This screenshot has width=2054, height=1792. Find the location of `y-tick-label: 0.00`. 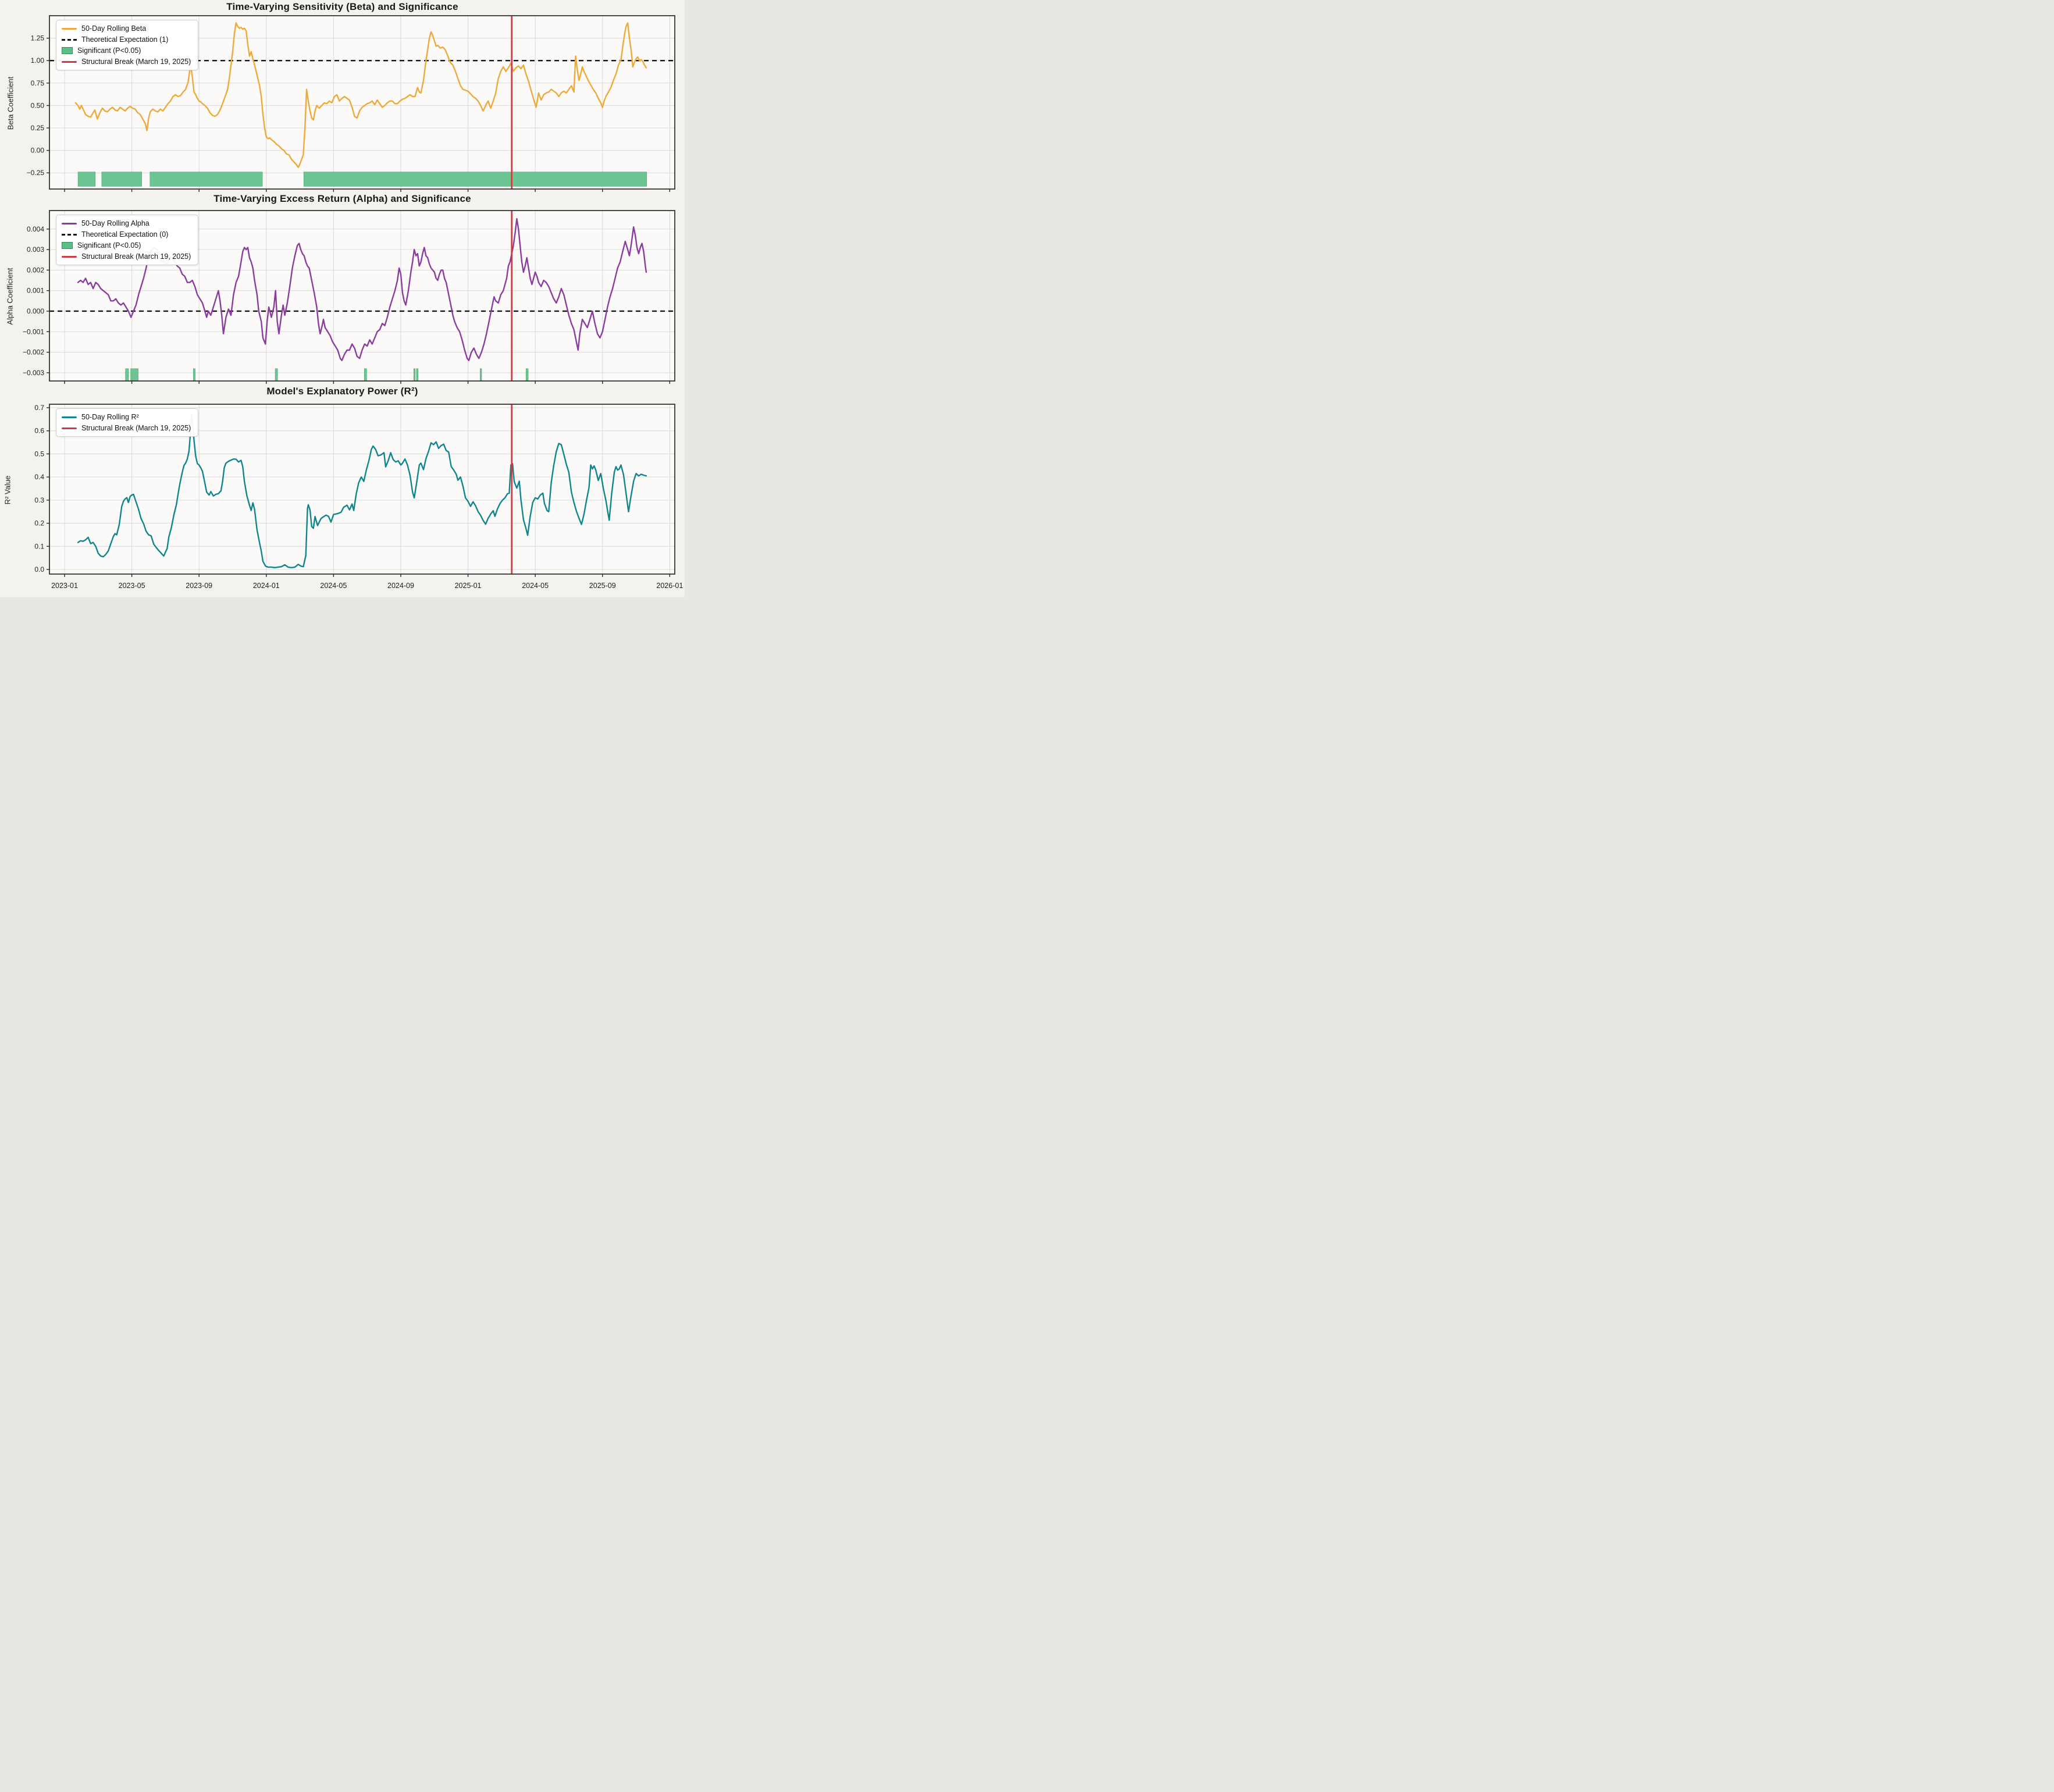

y-tick-label: 0.00 is located at coordinates (38, 151).